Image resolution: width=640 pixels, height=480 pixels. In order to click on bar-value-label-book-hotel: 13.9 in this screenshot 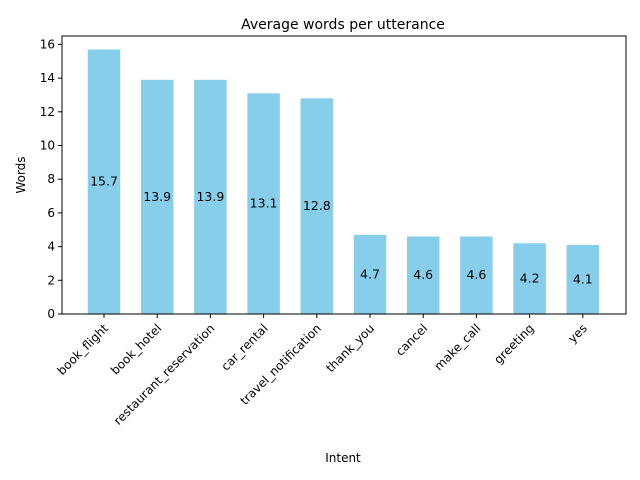, I will do `click(157, 196)`.